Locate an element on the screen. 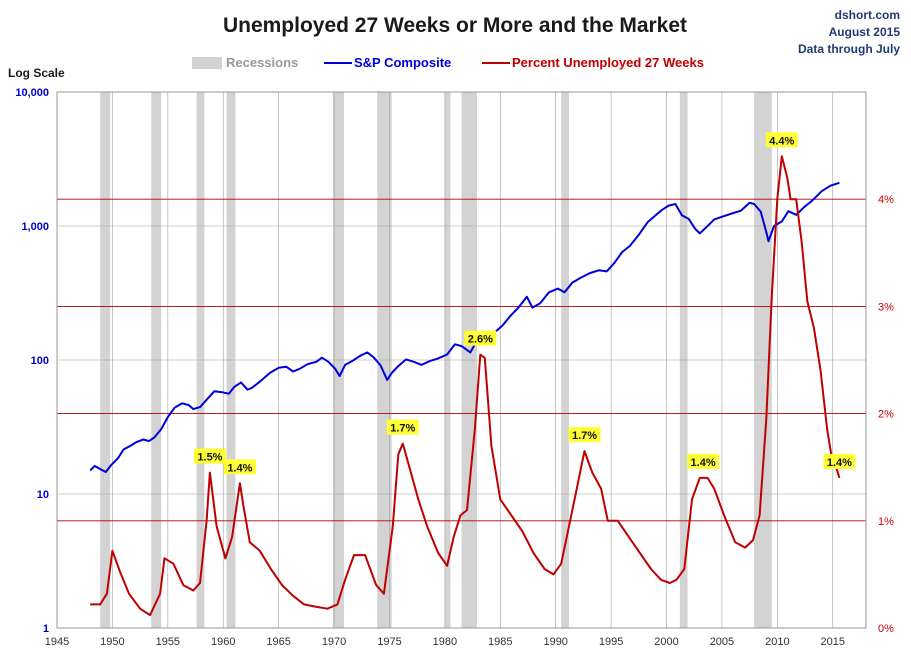 The height and width of the screenshot is (662, 911). x-tick-label: 1985 is located at coordinates (500, 642).